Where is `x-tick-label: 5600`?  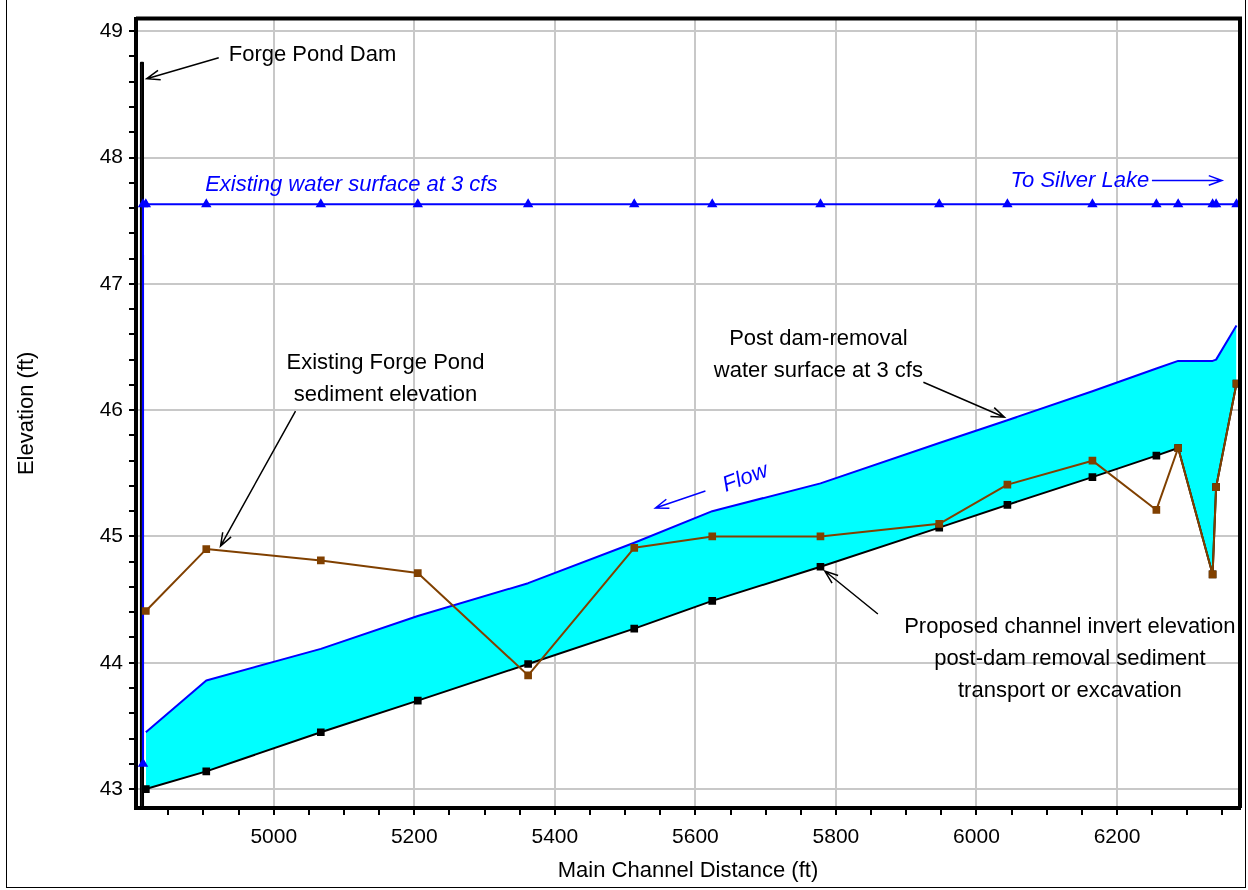 x-tick-label: 5600 is located at coordinates (695, 836).